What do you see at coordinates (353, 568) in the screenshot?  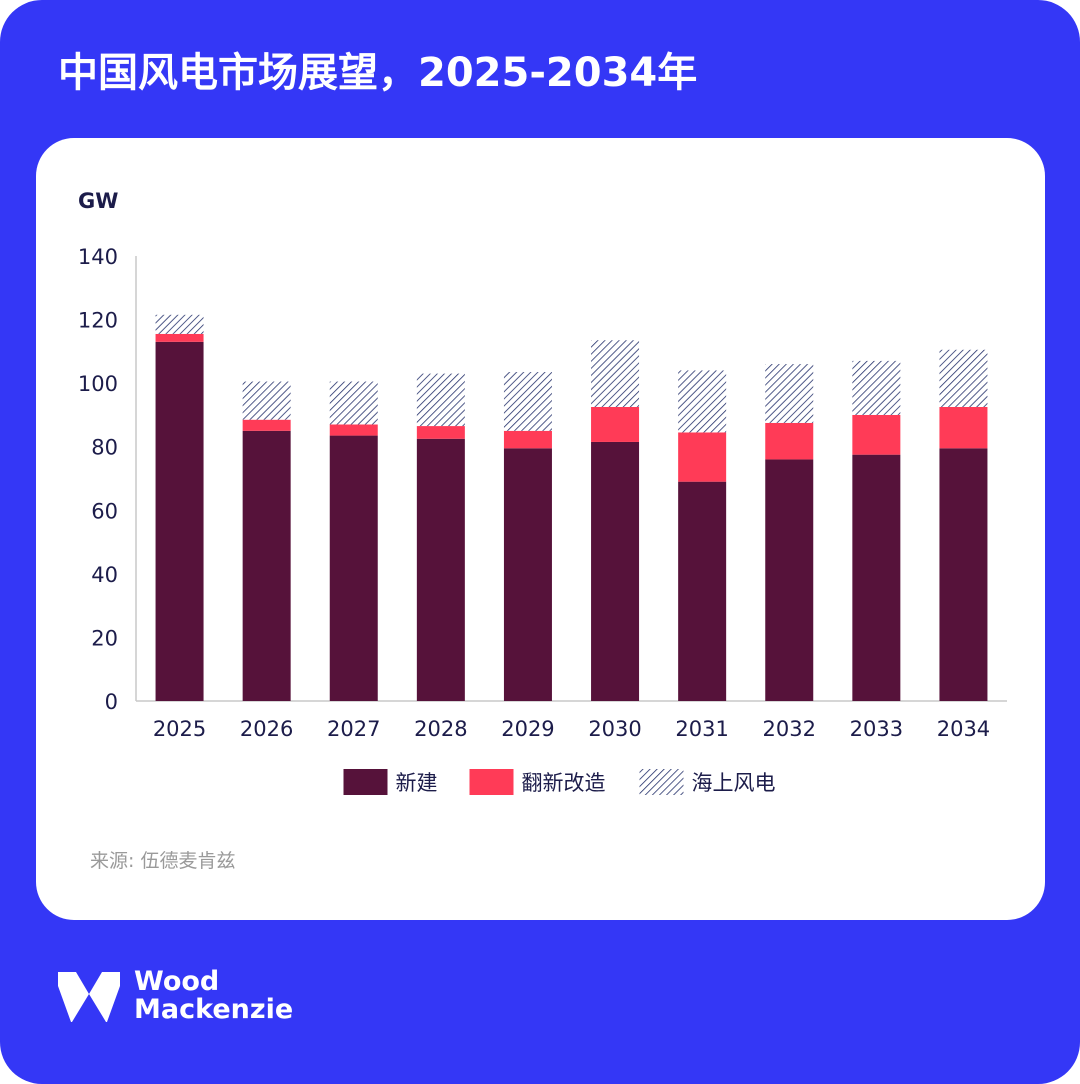 I see `bar-segment-0-2027` at bounding box center [353, 568].